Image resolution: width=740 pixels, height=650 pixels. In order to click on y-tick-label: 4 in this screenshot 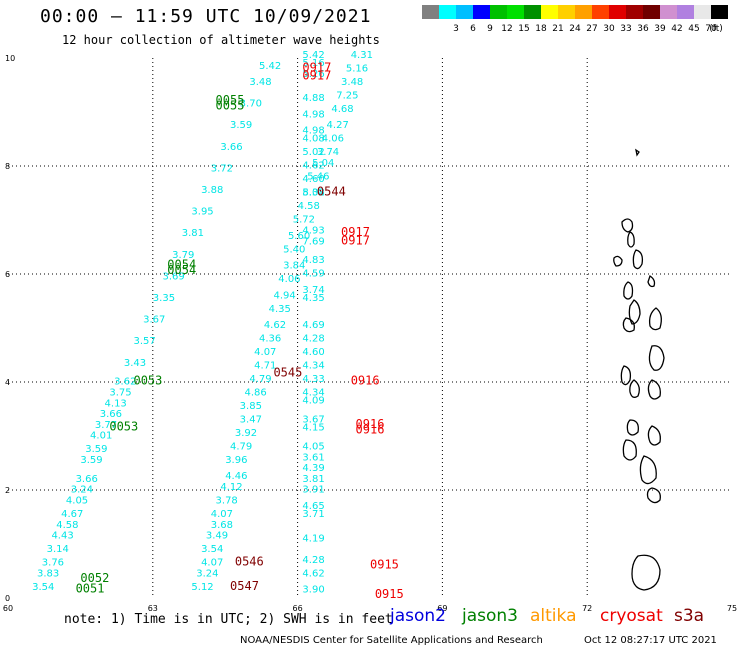, I will do `click(7, 382)`.